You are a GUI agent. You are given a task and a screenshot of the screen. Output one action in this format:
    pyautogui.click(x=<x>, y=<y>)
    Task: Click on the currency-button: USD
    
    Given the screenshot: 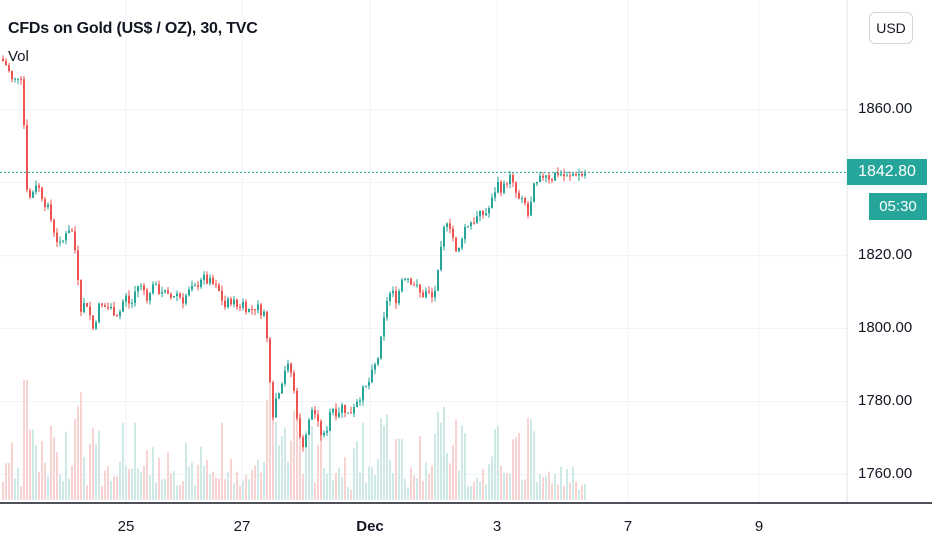 What is the action you would take?
    pyautogui.click(x=891, y=28)
    